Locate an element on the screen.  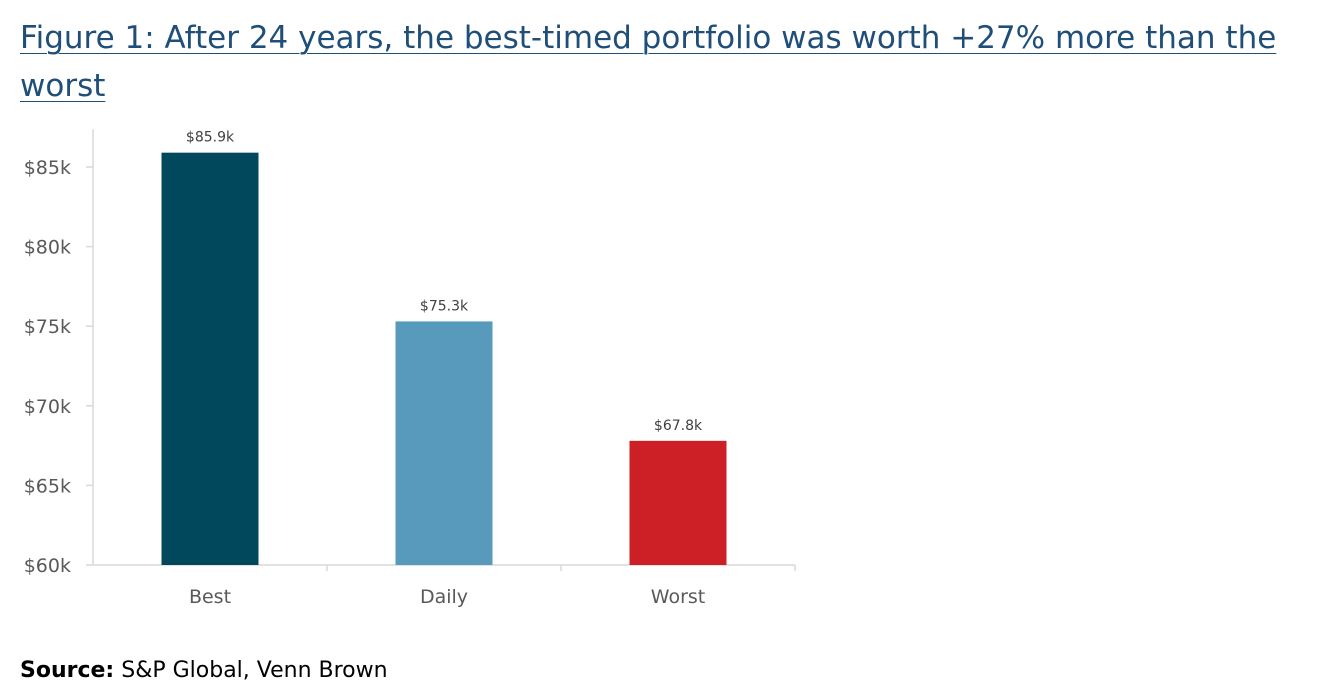
source-note: Source: S&P Global, Venn Brown is located at coordinates (204, 670).